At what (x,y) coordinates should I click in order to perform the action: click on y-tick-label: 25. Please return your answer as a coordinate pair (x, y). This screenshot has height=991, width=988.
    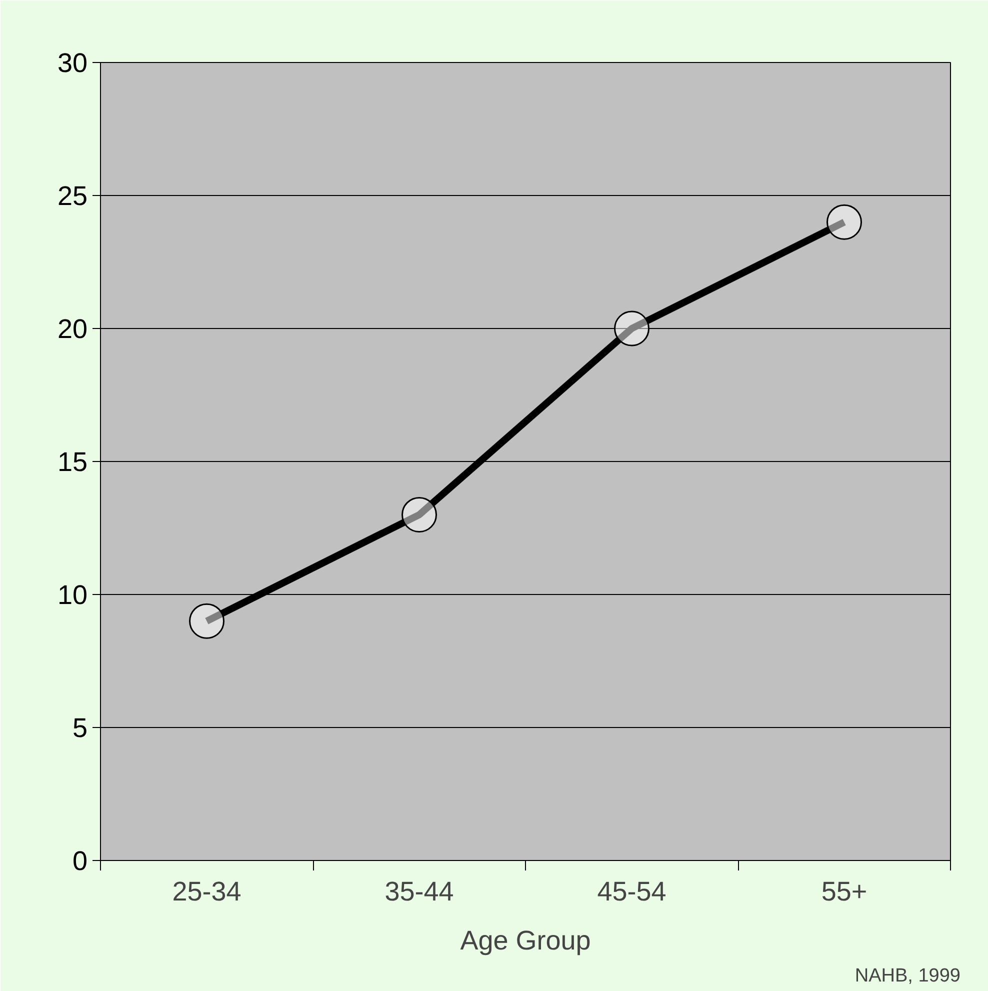
    Looking at the image, I should click on (72, 196).